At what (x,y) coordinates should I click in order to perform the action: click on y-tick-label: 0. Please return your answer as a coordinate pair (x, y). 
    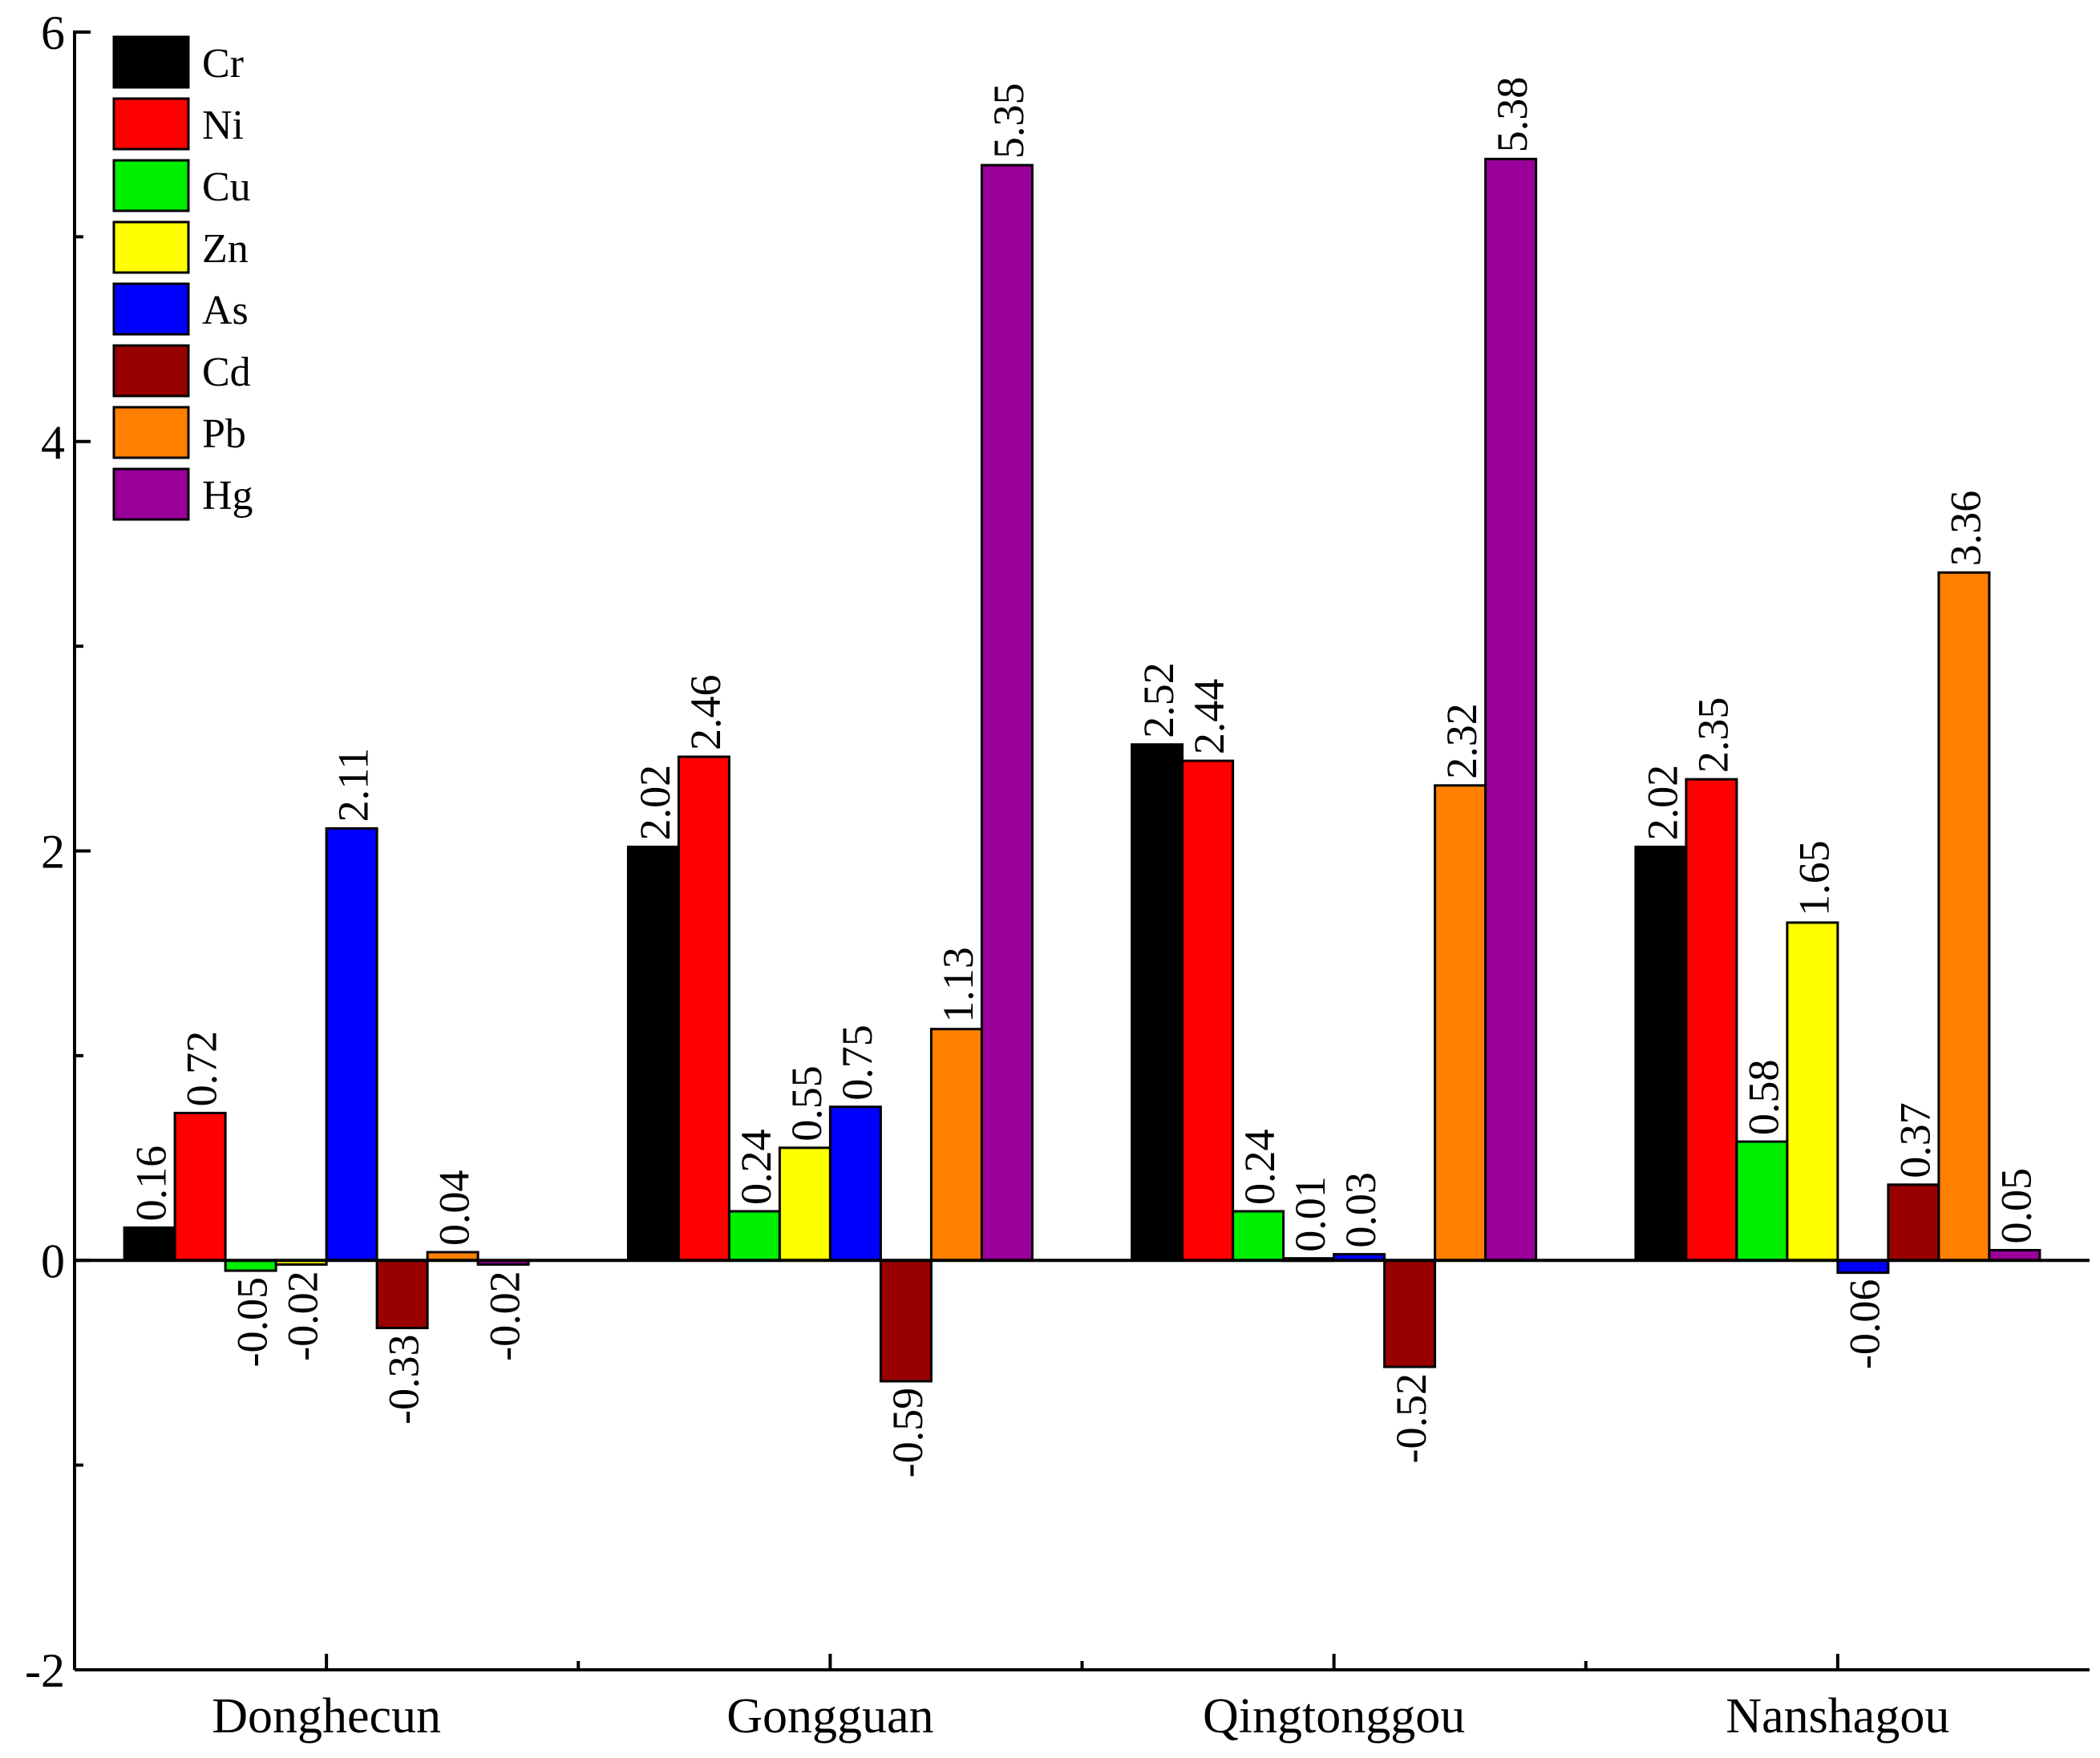
    Looking at the image, I should click on (53, 1261).